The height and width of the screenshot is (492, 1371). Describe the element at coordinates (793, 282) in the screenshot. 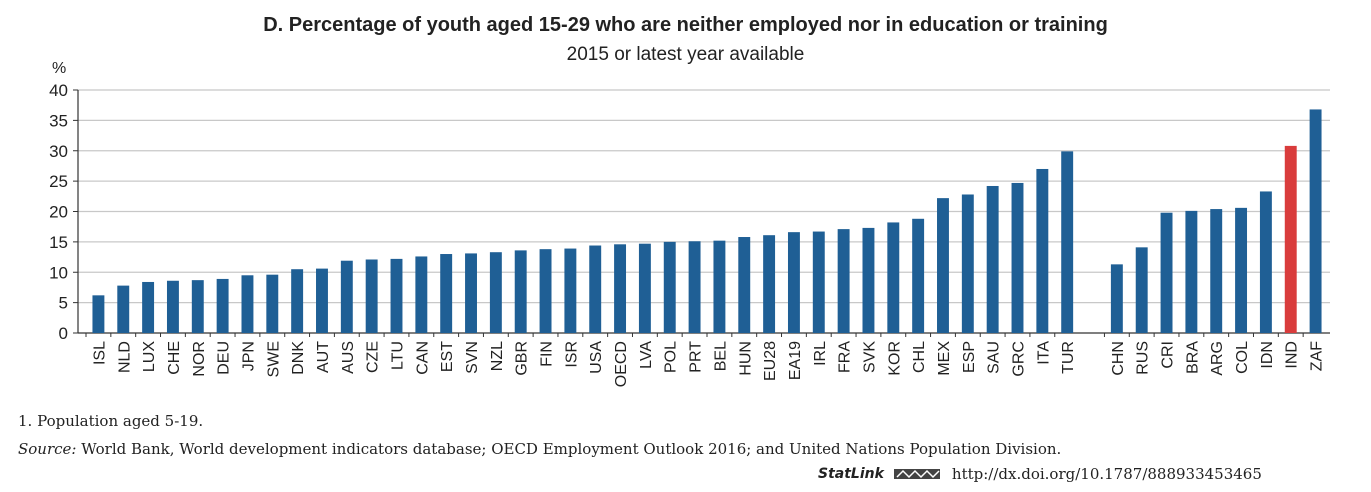

I see `bar-ea19` at that location.